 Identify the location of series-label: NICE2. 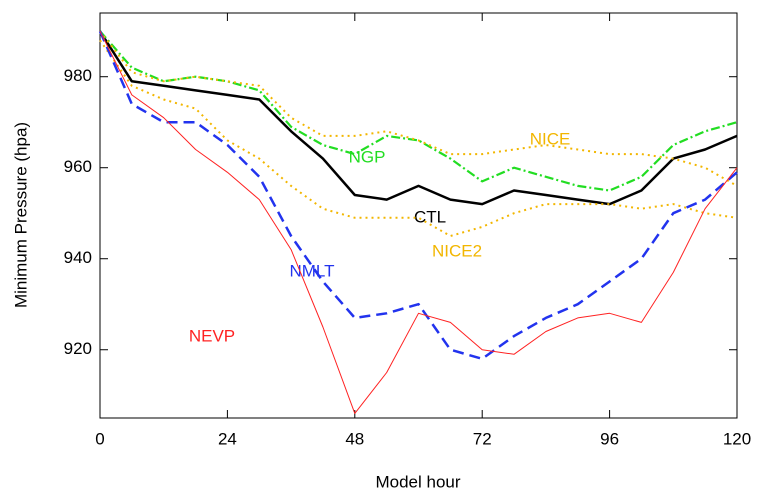
(457, 250).